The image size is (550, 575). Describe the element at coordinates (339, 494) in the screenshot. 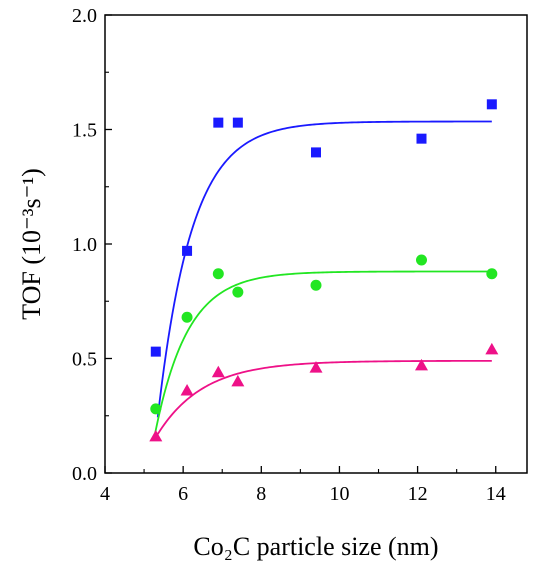

I see `x-tick-label: 10` at that location.